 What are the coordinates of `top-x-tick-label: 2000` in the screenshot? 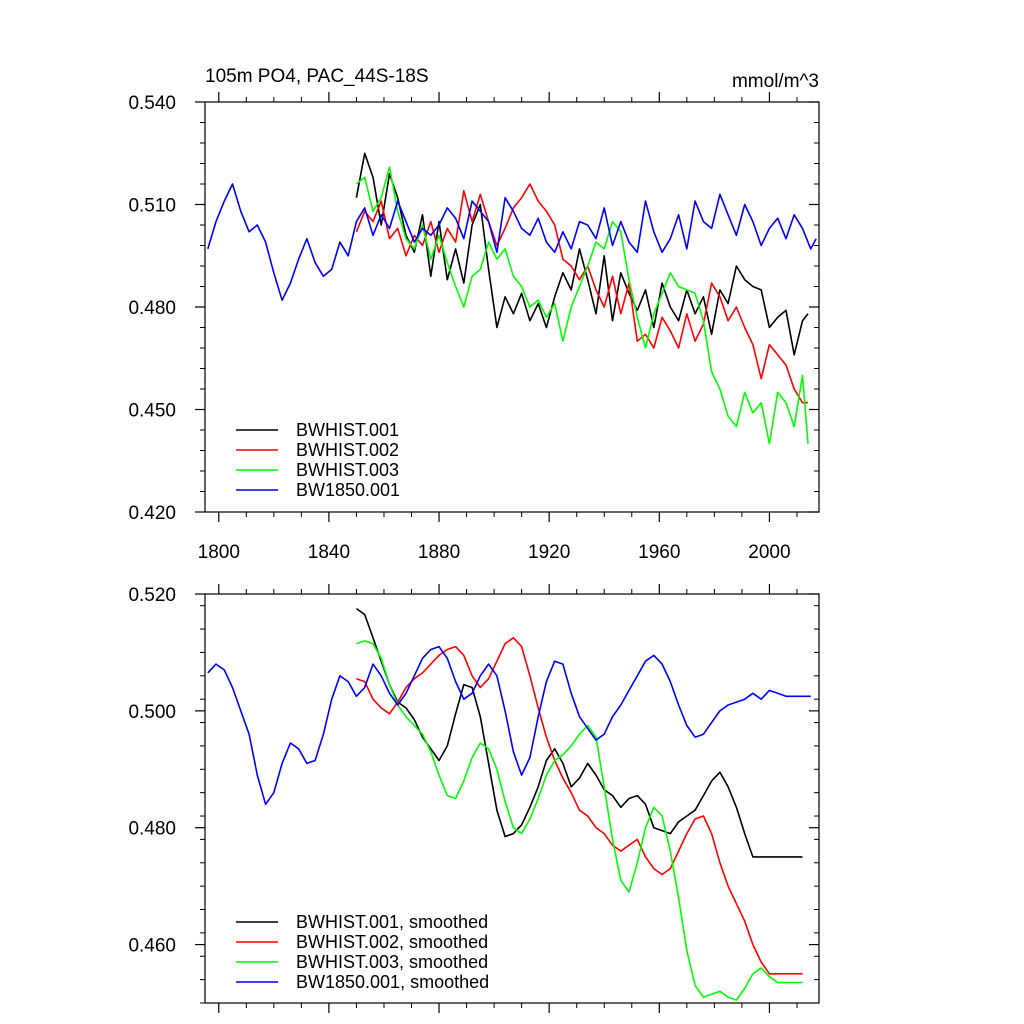 It's located at (769, 552).